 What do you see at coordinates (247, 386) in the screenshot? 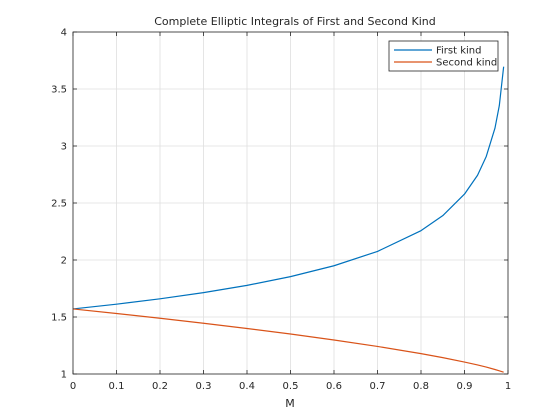
I see `x-tick-label: 0.4` at bounding box center [247, 386].